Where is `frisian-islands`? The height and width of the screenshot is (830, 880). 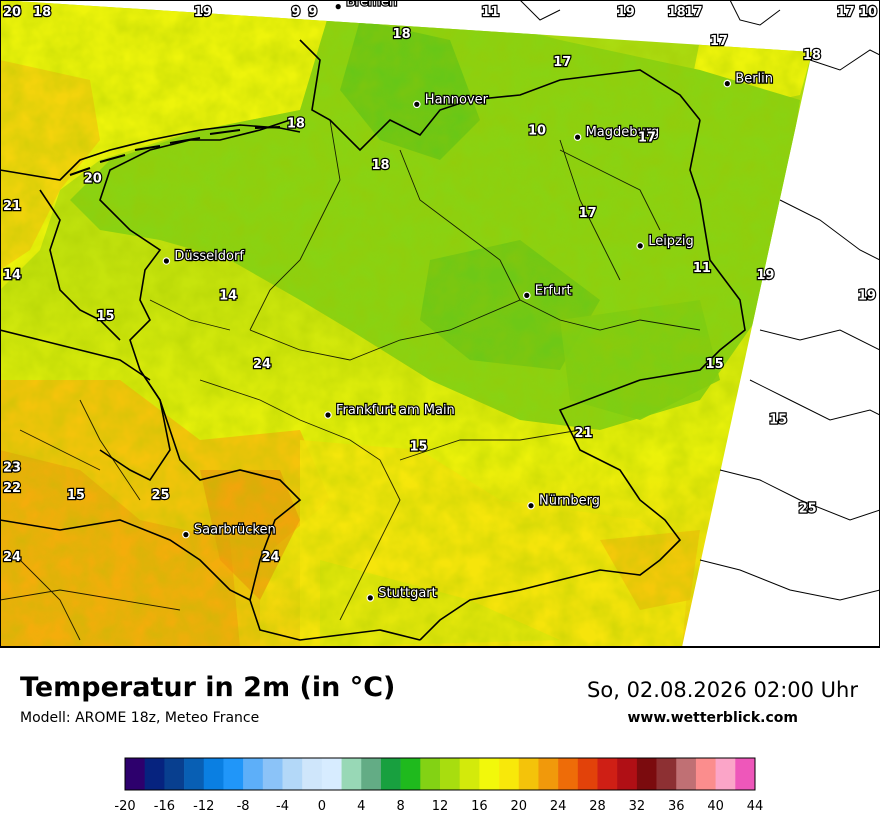
frisian-islands is located at coordinates (175, 151).